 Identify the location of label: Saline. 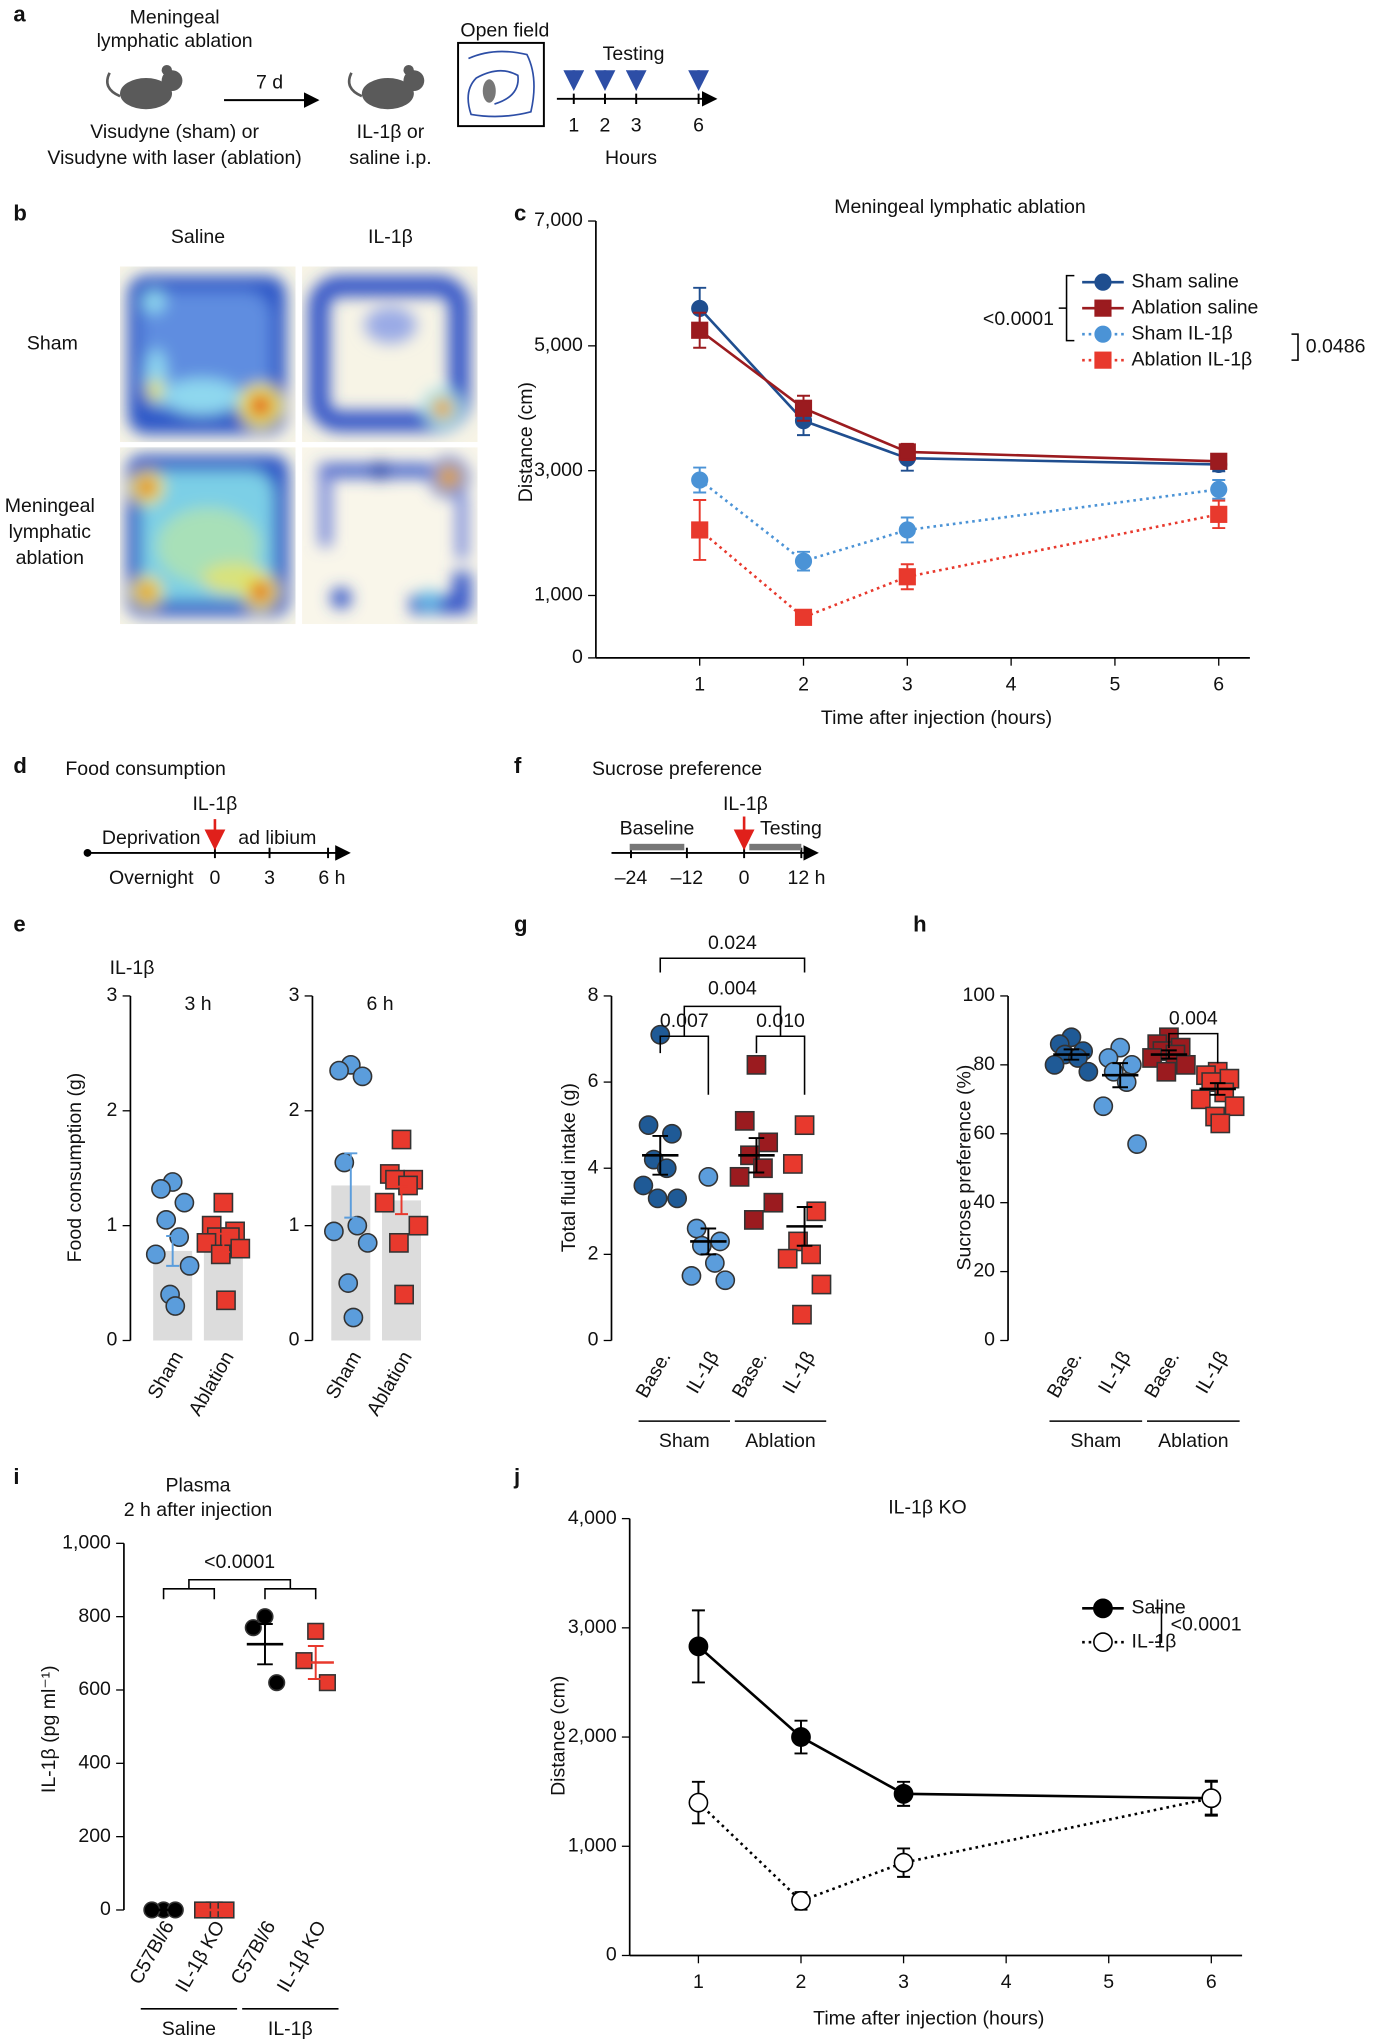
(198, 237).